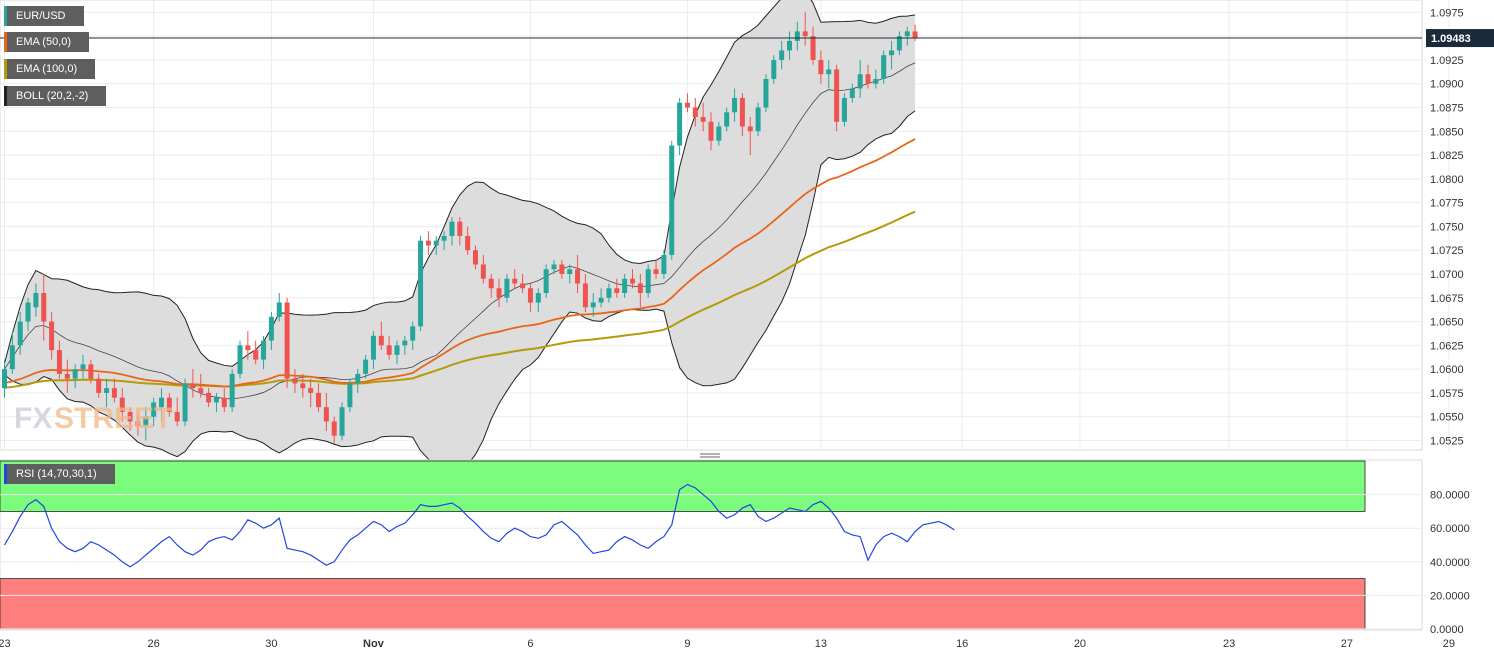  I want to click on fxstreet-watermark: FX STREET, so click(93, 418).